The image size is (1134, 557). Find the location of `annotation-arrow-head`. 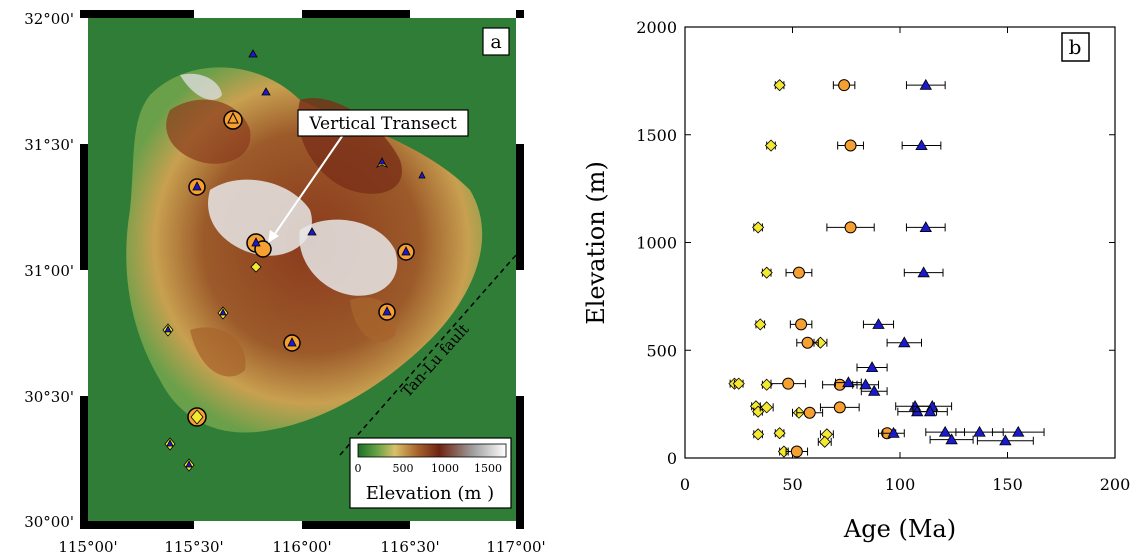

annotation-arrow-head is located at coordinates (273, 236).